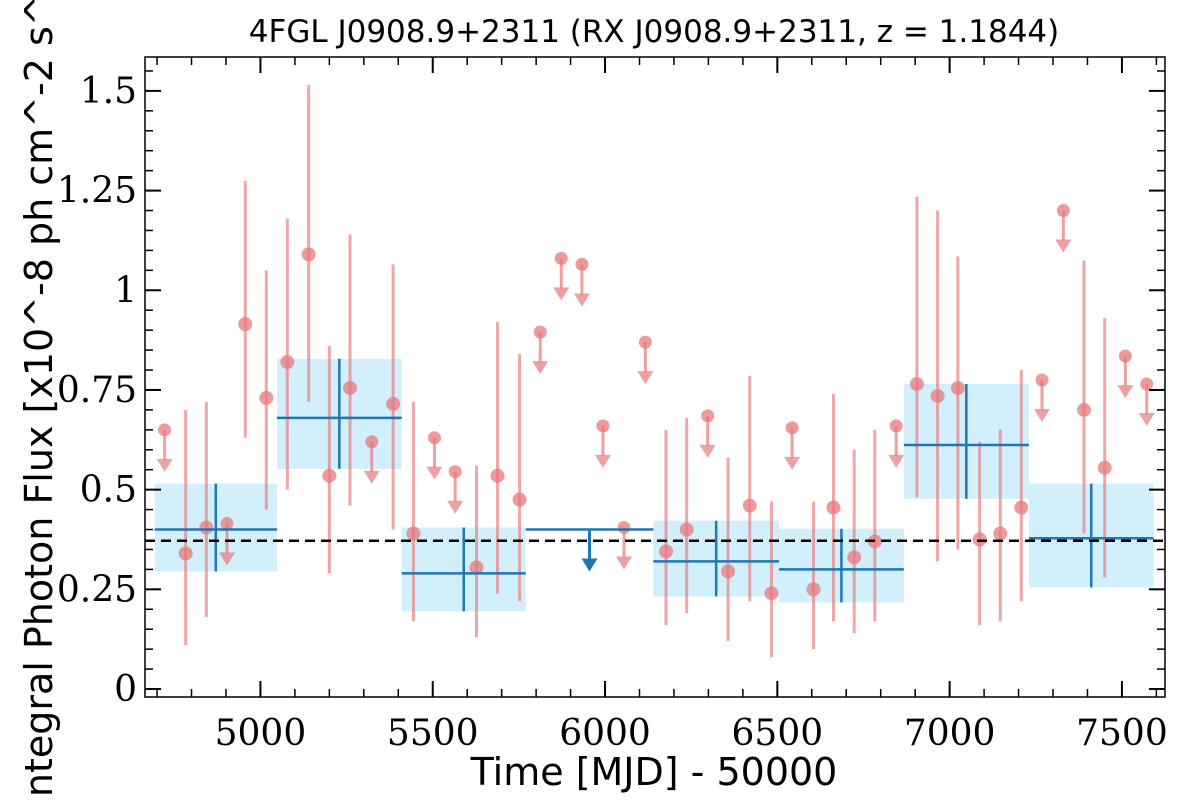 The width and height of the screenshot is (1200, 805). Describe the element at coordinates (433, 733) in the screenshot. I see `x-tick-label: 5500` at that location.